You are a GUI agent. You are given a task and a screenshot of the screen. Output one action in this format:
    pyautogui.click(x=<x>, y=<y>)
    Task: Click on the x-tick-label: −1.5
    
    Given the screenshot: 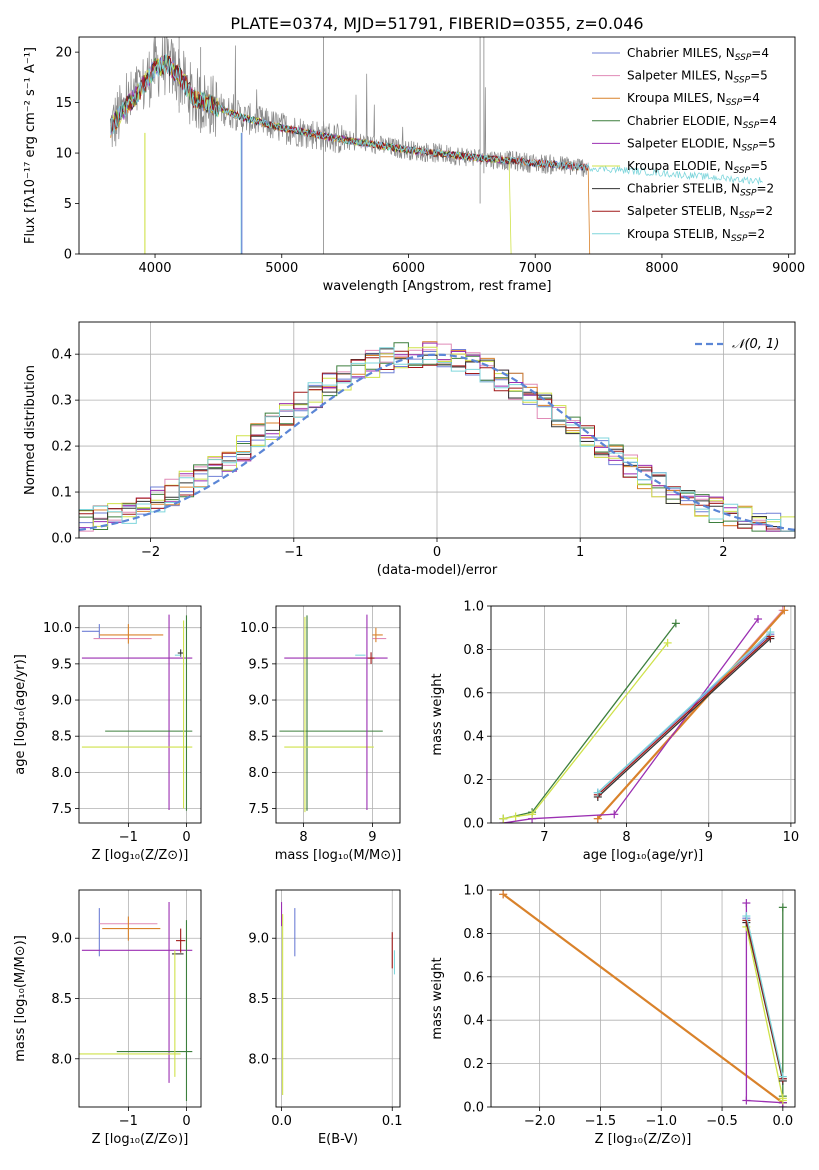 What is the action you would take?
    pyautogui.click(x=601, y=1121)
    